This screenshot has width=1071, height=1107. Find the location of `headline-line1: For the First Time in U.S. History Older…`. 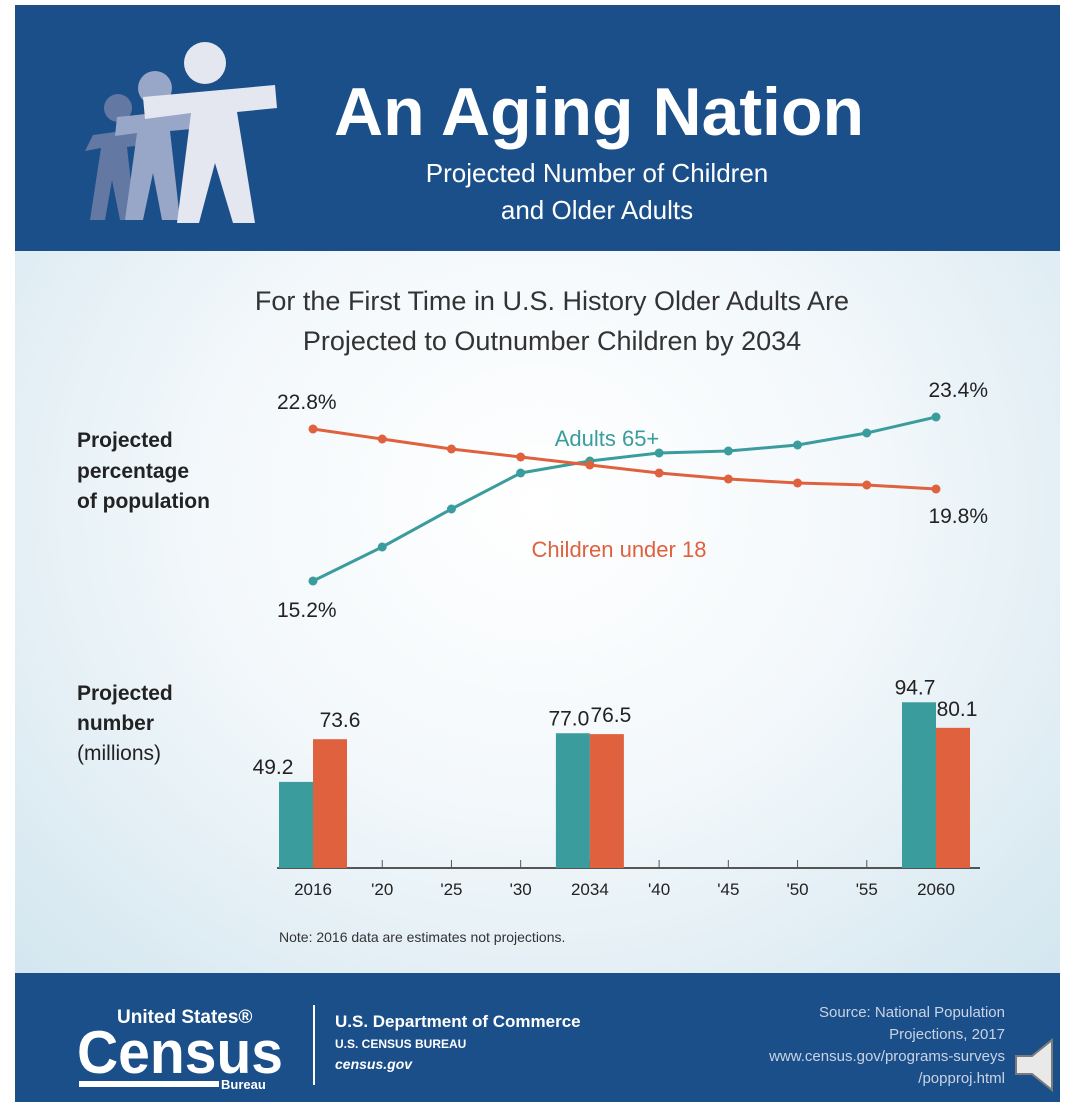

headline-line1: For the First Time in U.S. History Older… is located at coordinates (552, 301).